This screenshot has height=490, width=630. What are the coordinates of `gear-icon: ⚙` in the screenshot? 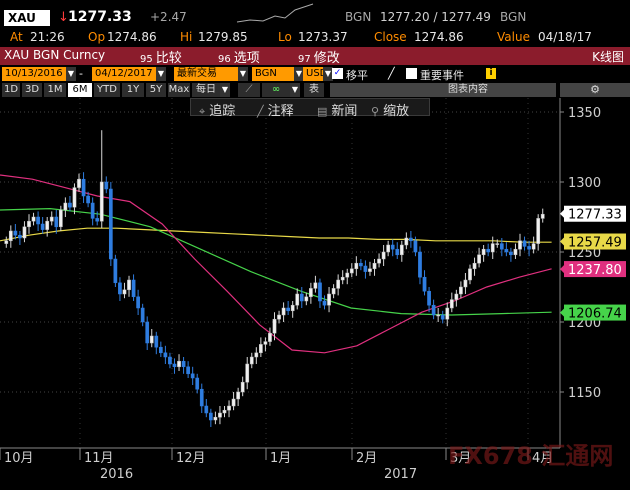 It's located at (595, 90).